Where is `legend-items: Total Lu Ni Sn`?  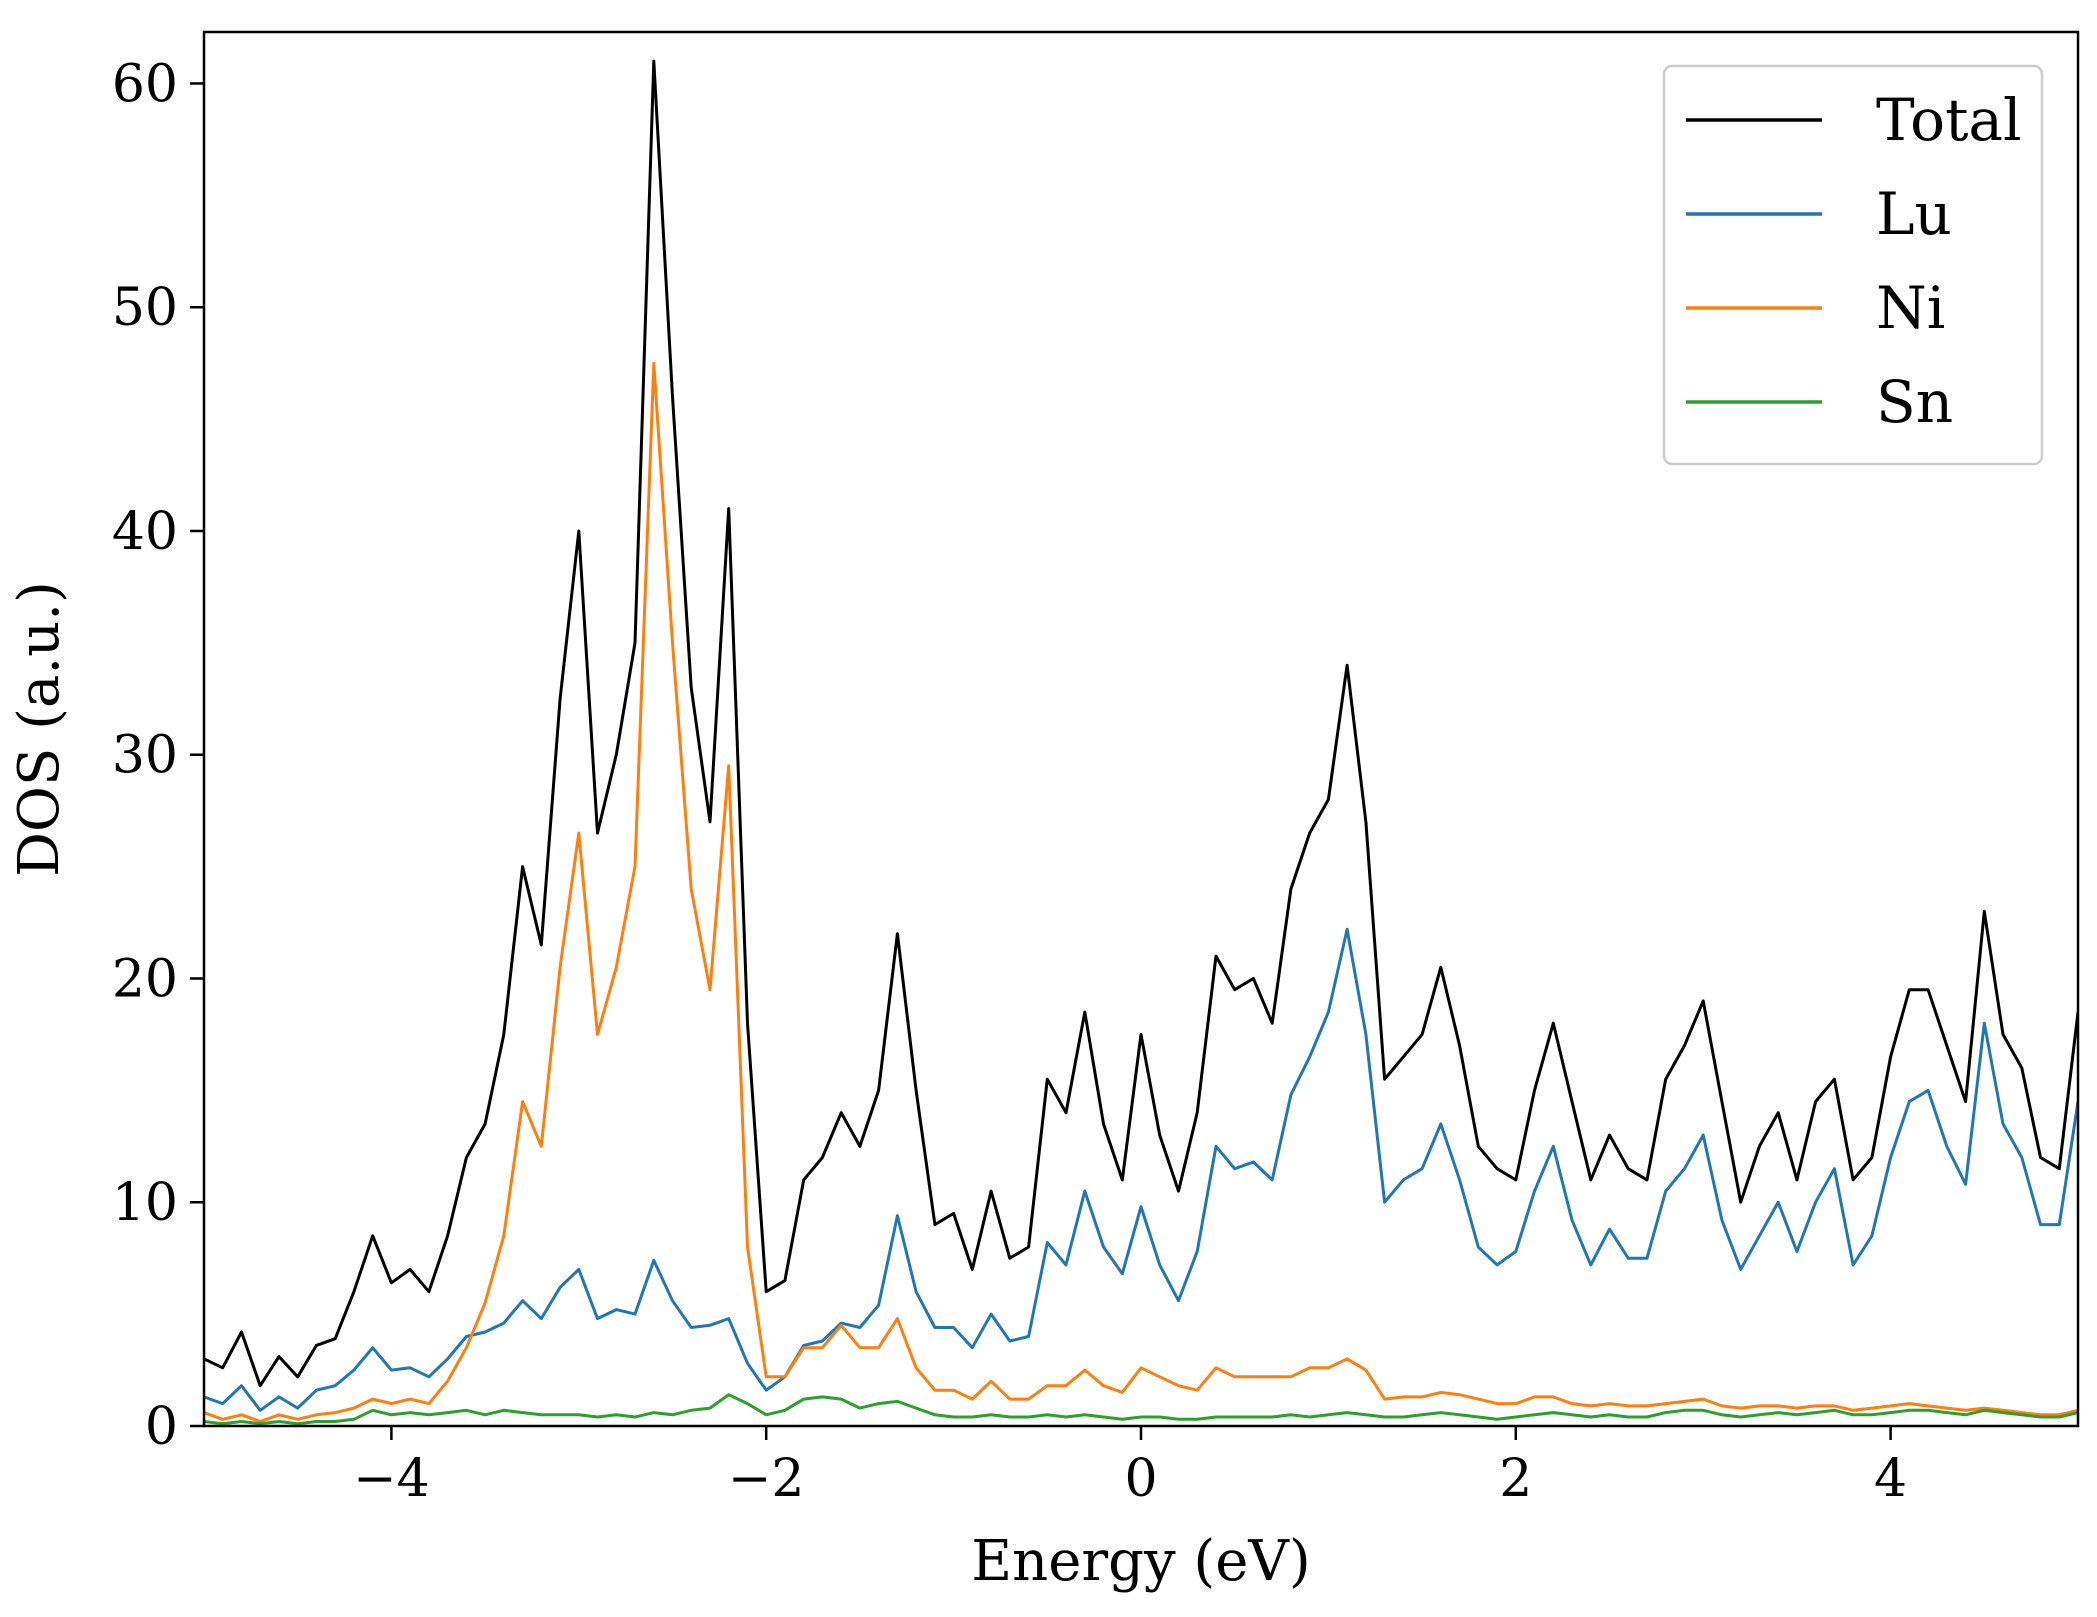
legend-items: Total Lu Ni Sn is located at coordinates (1854, 261).